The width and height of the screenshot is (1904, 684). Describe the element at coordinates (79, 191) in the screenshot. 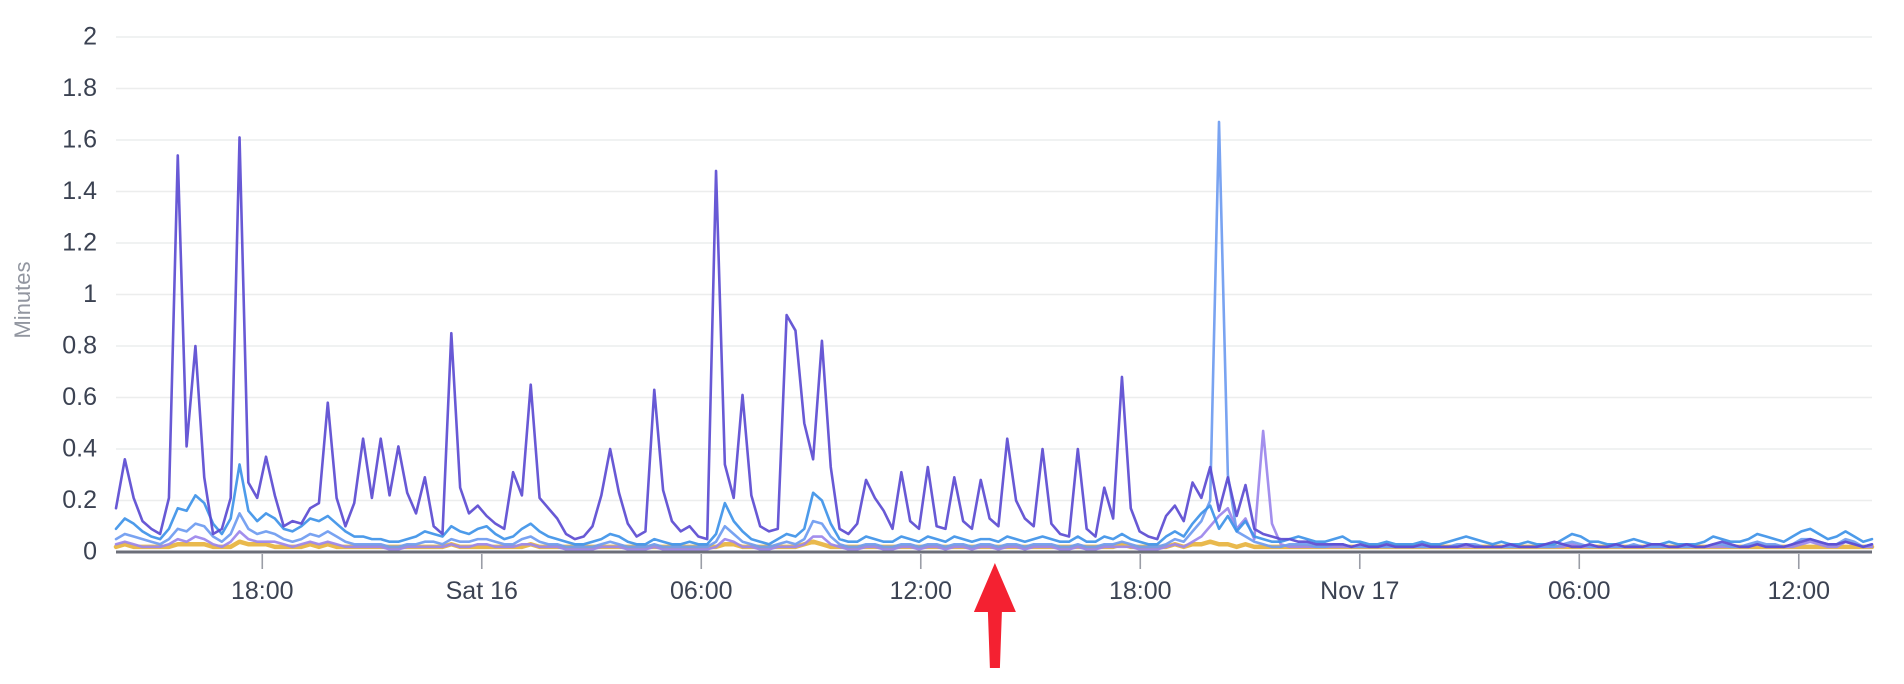

I see `y-tick-label: 1.4` at that location.